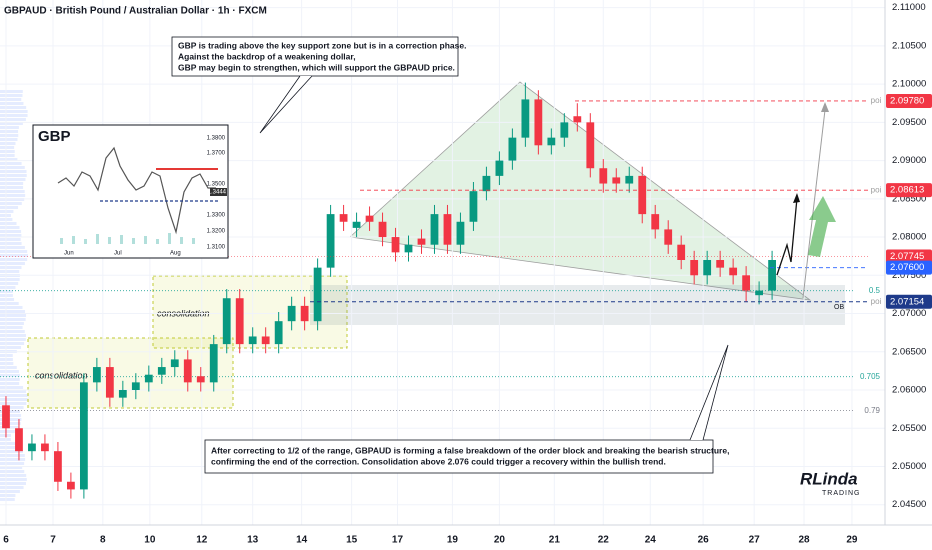  What do you see at coordinates (286, 104) in the screenshot?
I see `callout-pointer` at bounding box center [286, 104].